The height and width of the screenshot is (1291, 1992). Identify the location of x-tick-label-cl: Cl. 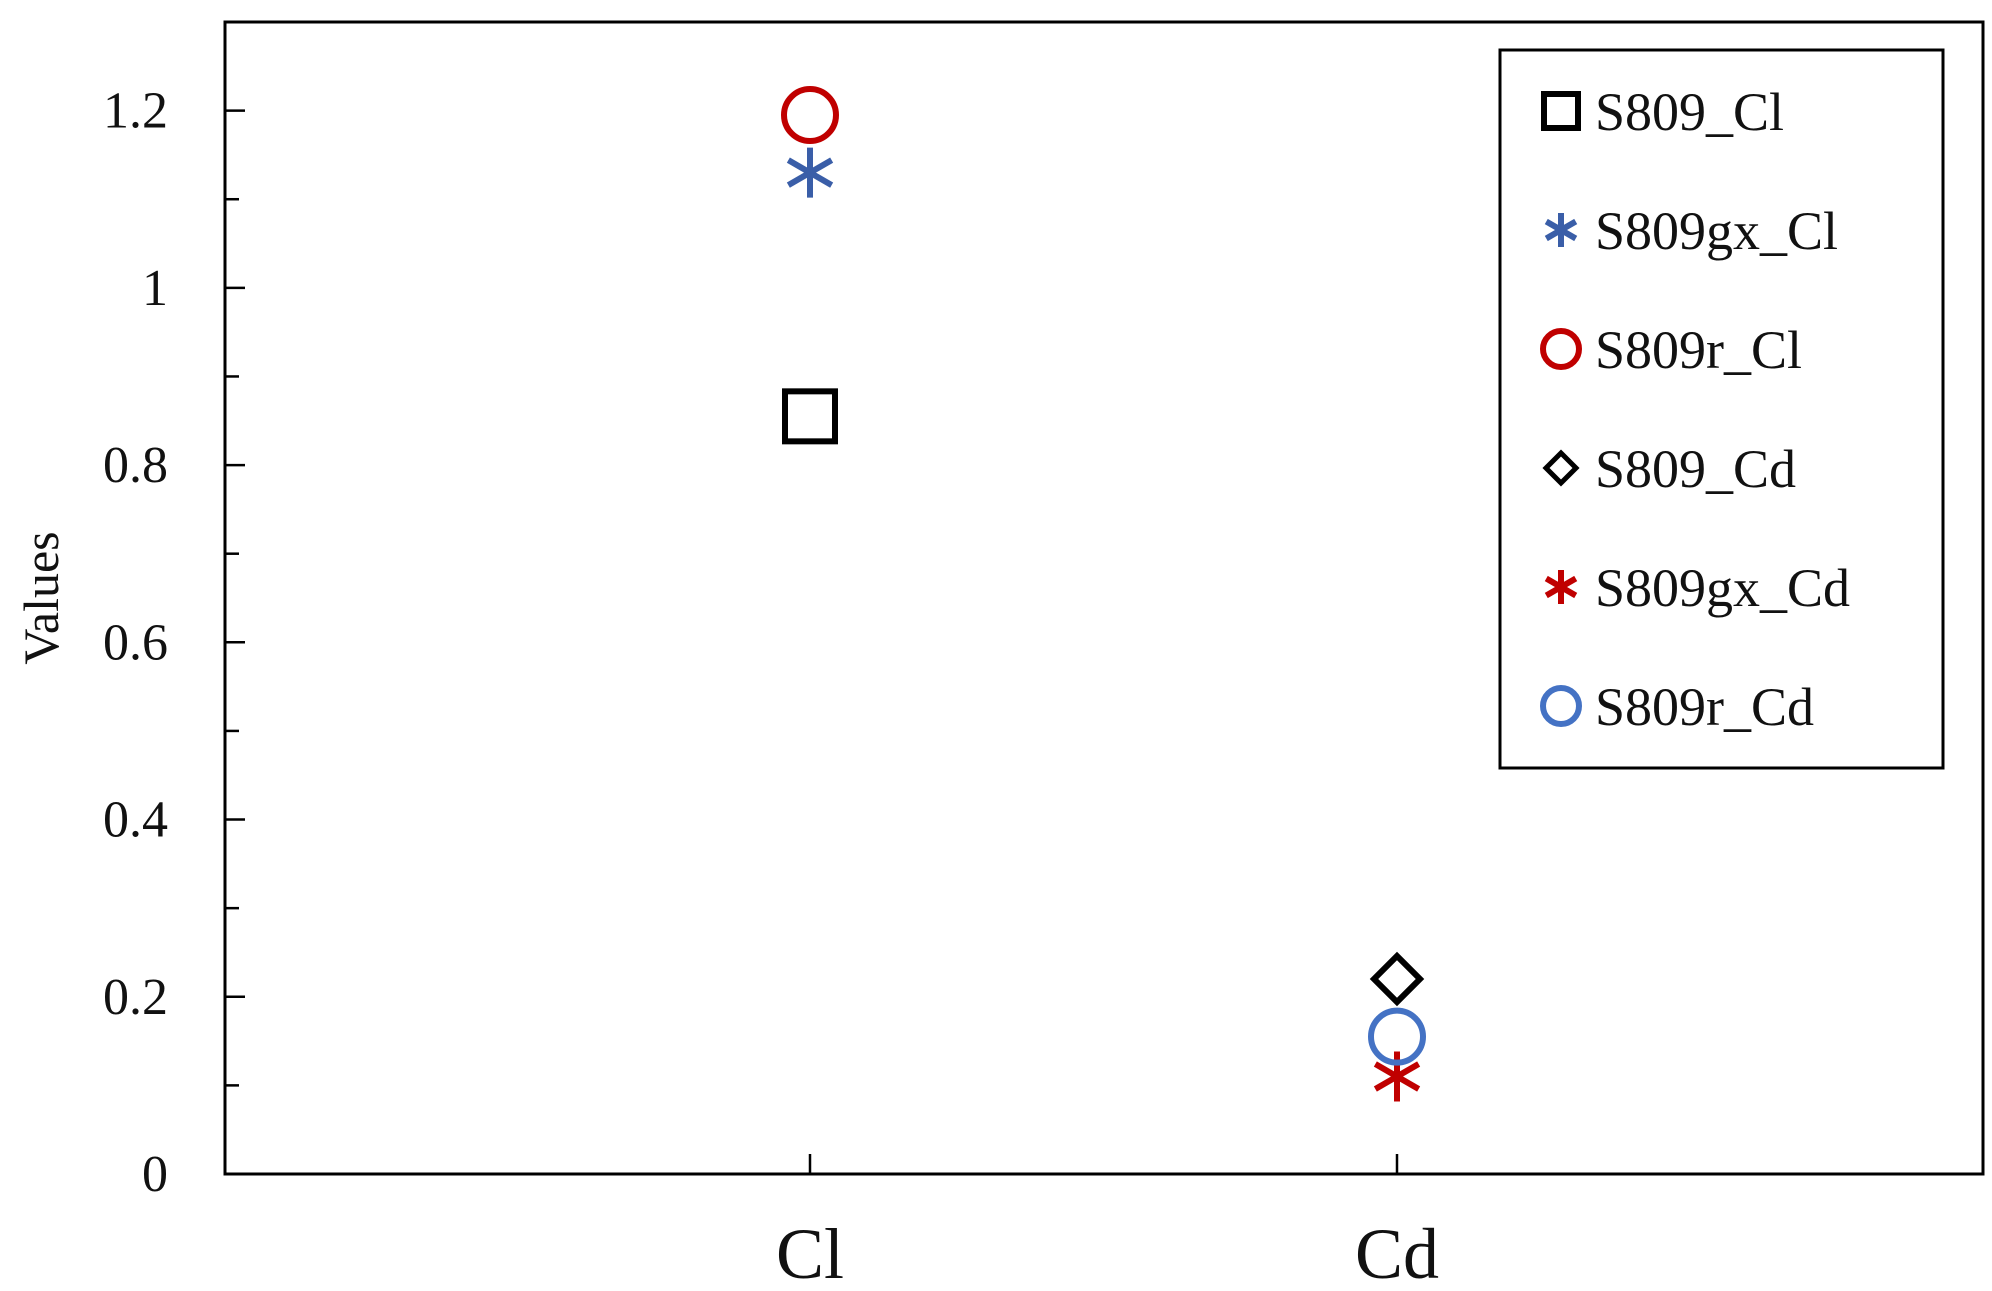
(810, 1252).